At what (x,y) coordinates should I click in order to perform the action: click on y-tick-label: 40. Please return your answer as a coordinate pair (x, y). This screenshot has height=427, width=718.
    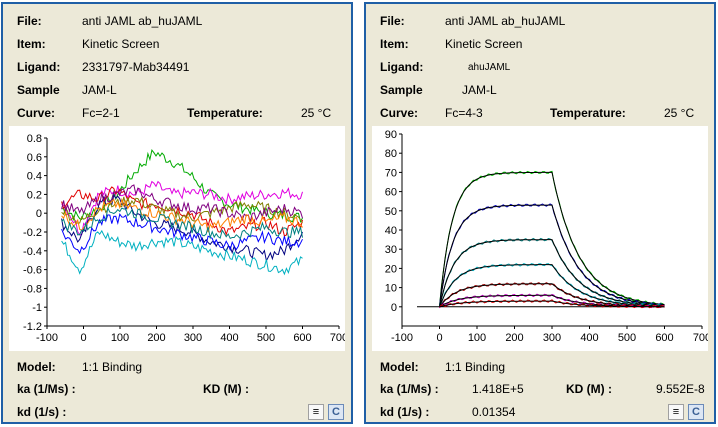
    Looking at the image, I should click on (391, 231).